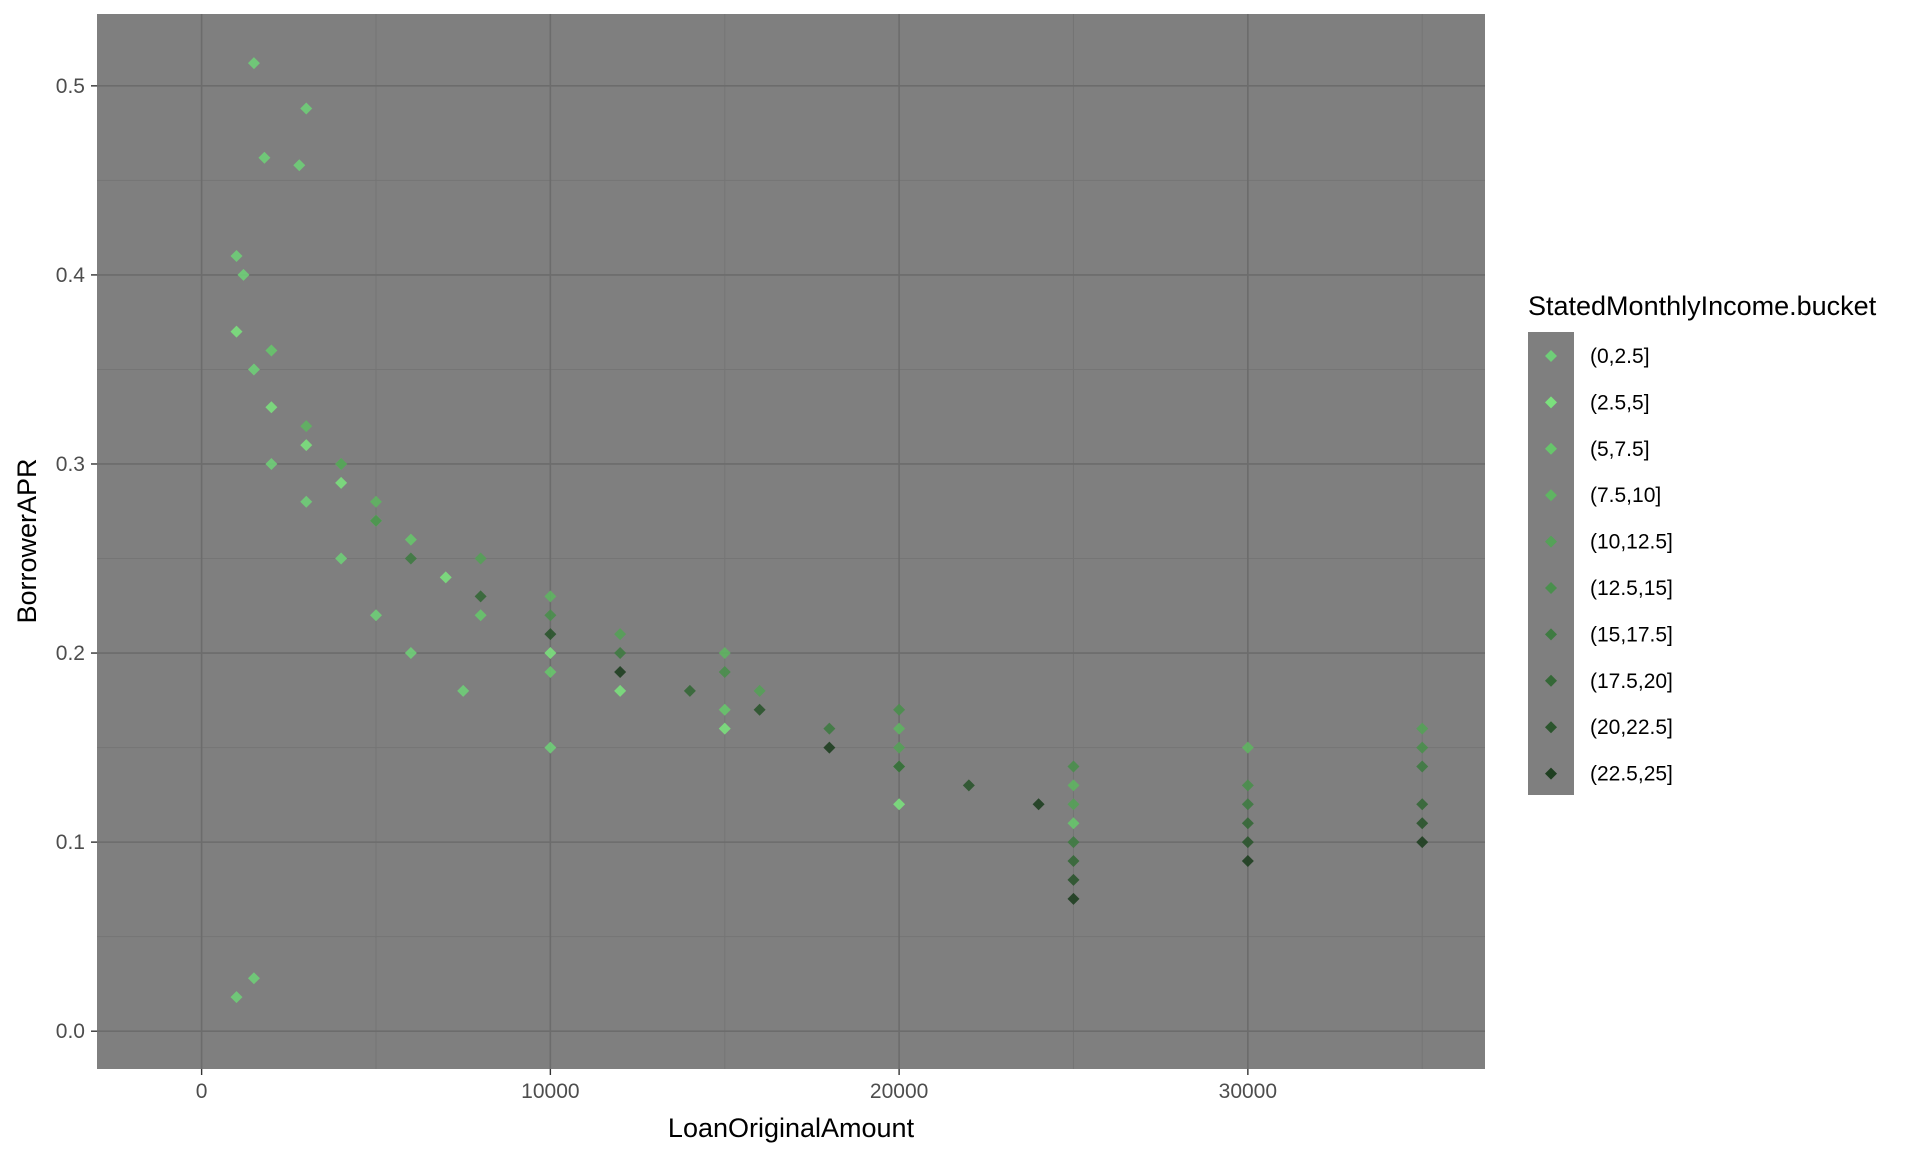 This screenshot has height=1152, width=1920. Describe the element at coordinates (899, 1091) in the screenshot. I see `x-tick-label: 20000` at that location.